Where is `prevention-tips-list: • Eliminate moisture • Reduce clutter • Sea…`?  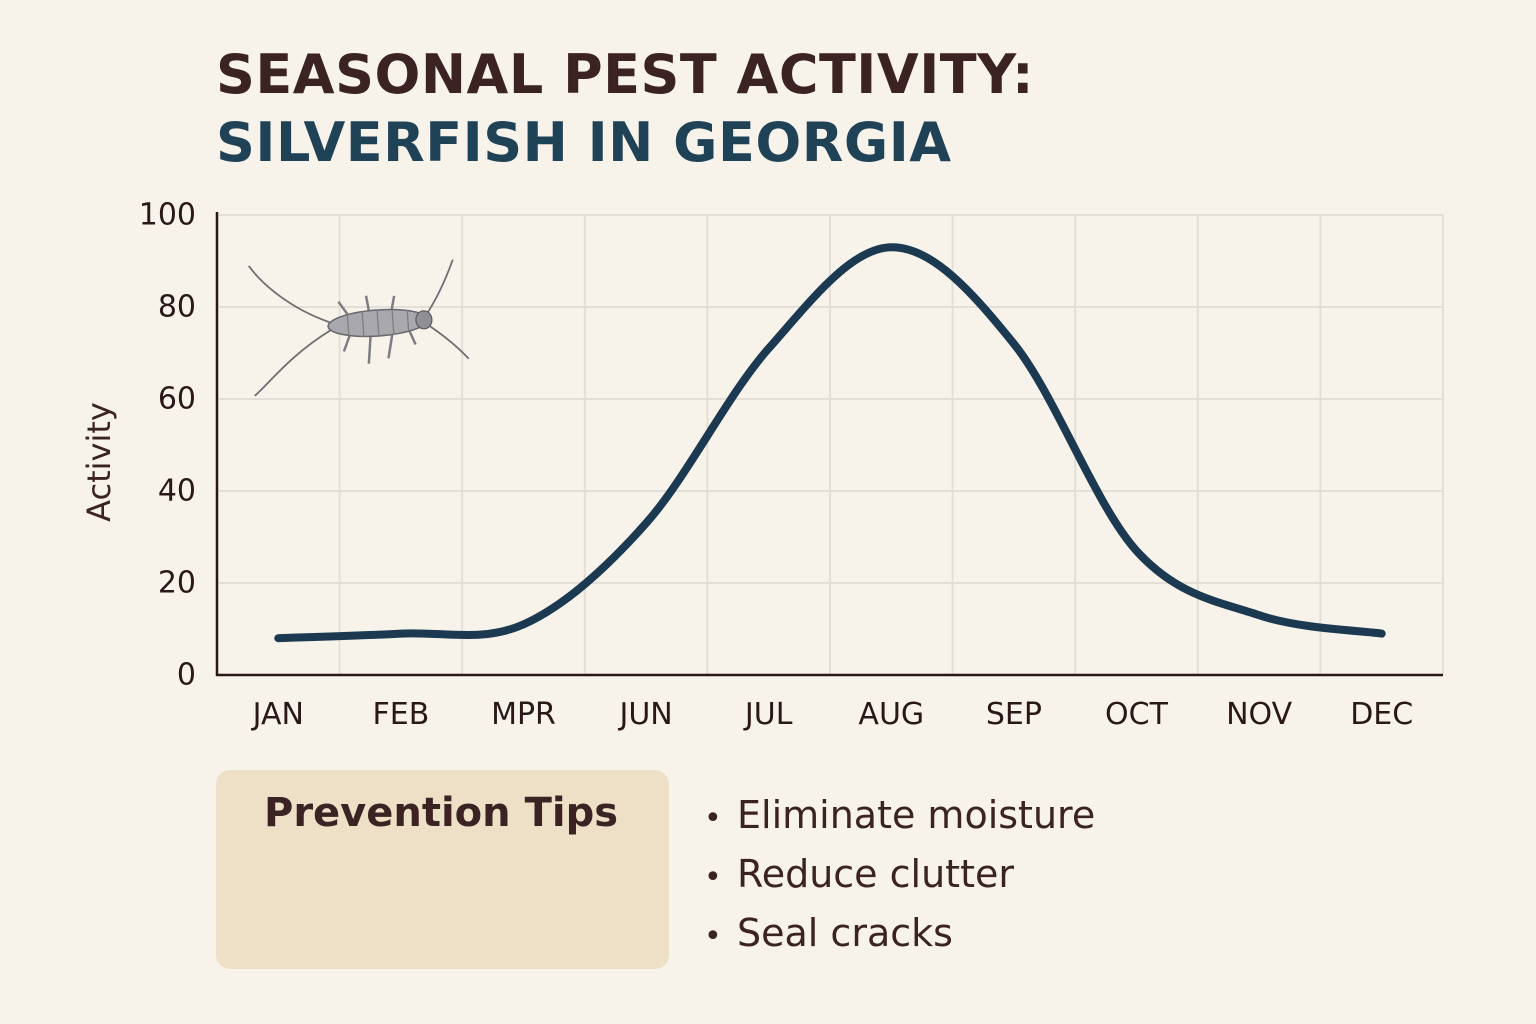 prevention-tips-list: • Eliminate moisture • Reduce clutter • Sea… is located at coordinates (899, 878).